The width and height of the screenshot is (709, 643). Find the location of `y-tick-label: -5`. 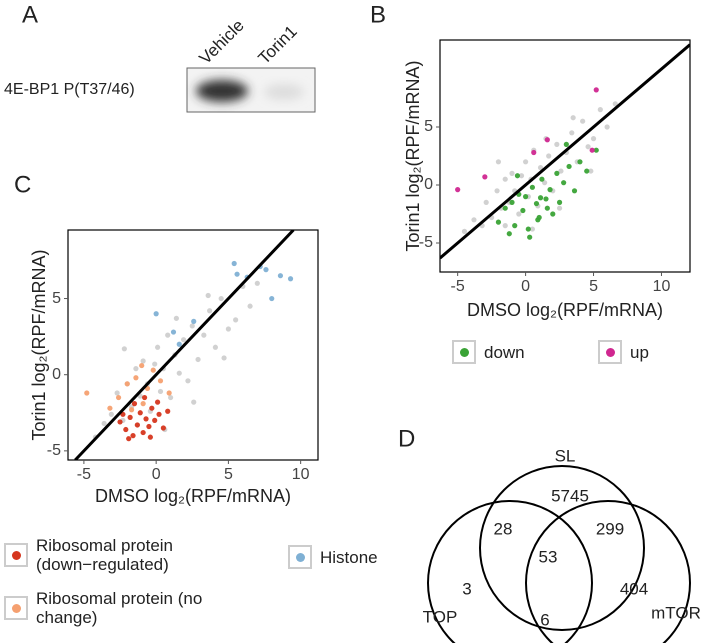

y-tick-label: -5 is located at coordinates (426, 242).